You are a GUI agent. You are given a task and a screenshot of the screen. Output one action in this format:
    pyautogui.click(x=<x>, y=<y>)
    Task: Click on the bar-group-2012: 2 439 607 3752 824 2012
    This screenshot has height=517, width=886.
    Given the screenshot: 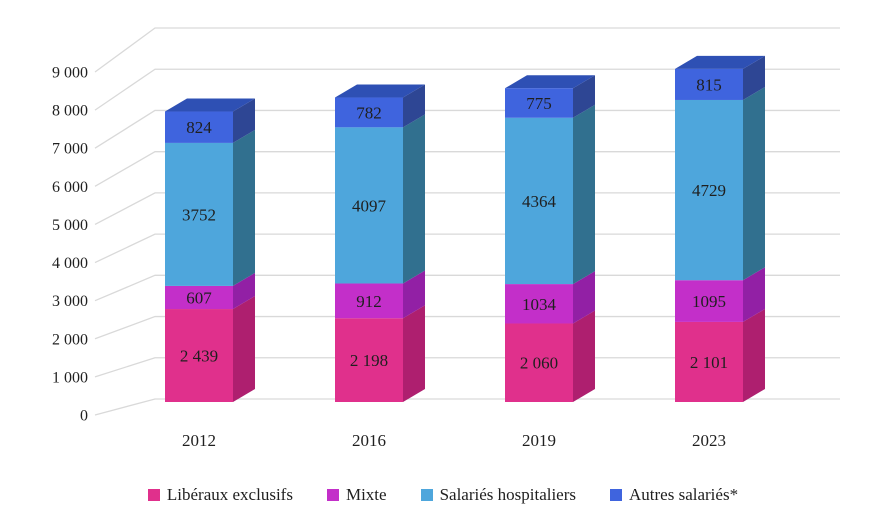 What is the action you would take?
    pyautogui.click(x=210, y=274)
    